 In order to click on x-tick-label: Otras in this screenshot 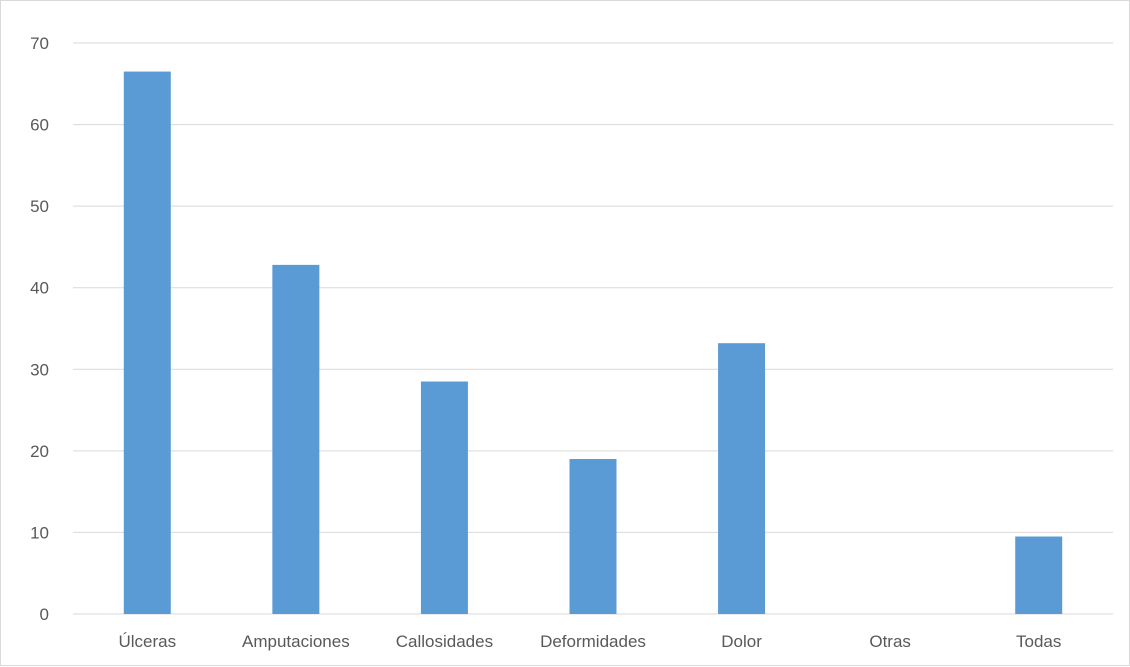, I will do `click(890, 641)`.